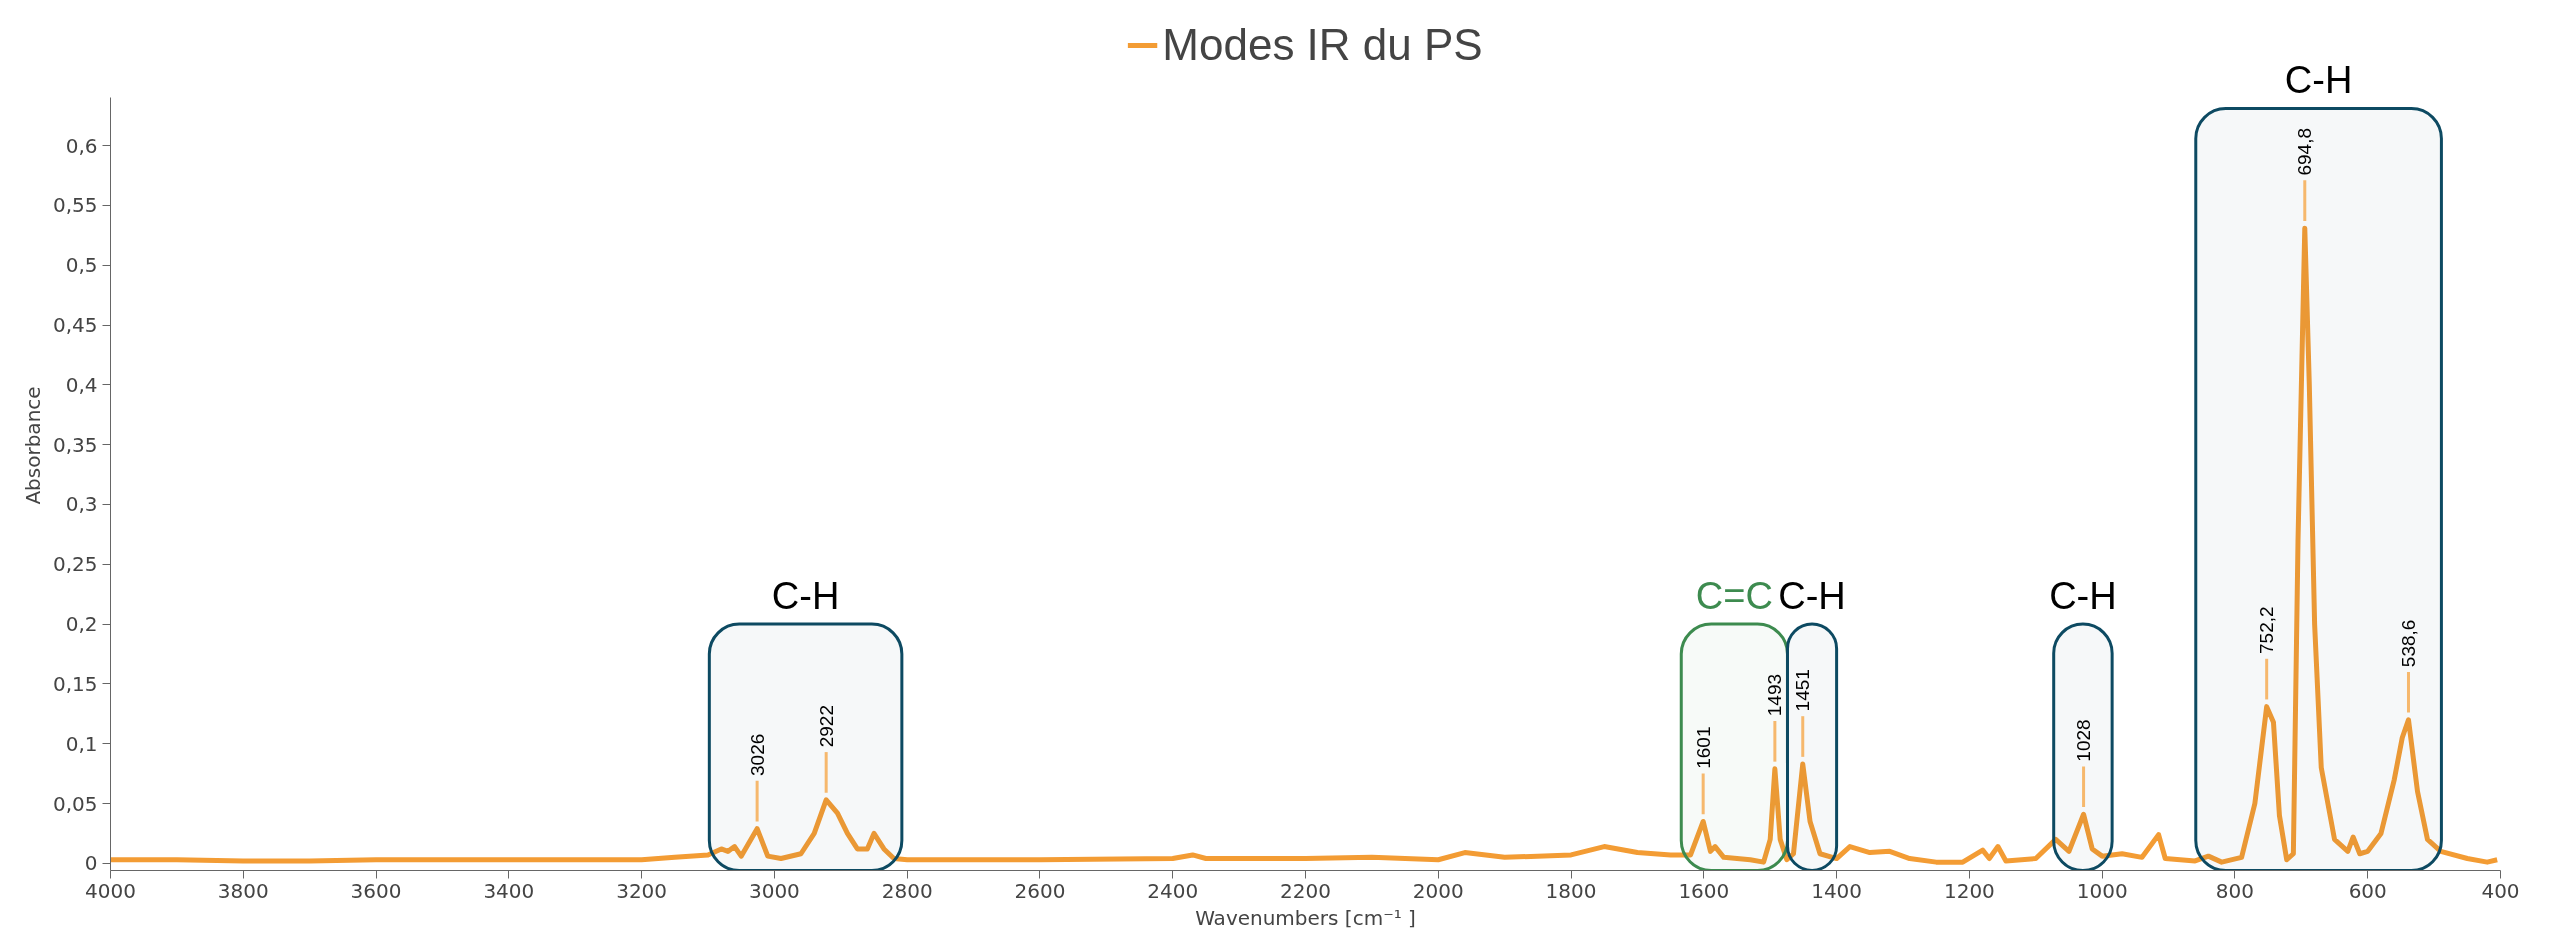  Describe the element at coordinates (81, 265) in the screenshot. I see `y-tick-label: 0,5` at that location.